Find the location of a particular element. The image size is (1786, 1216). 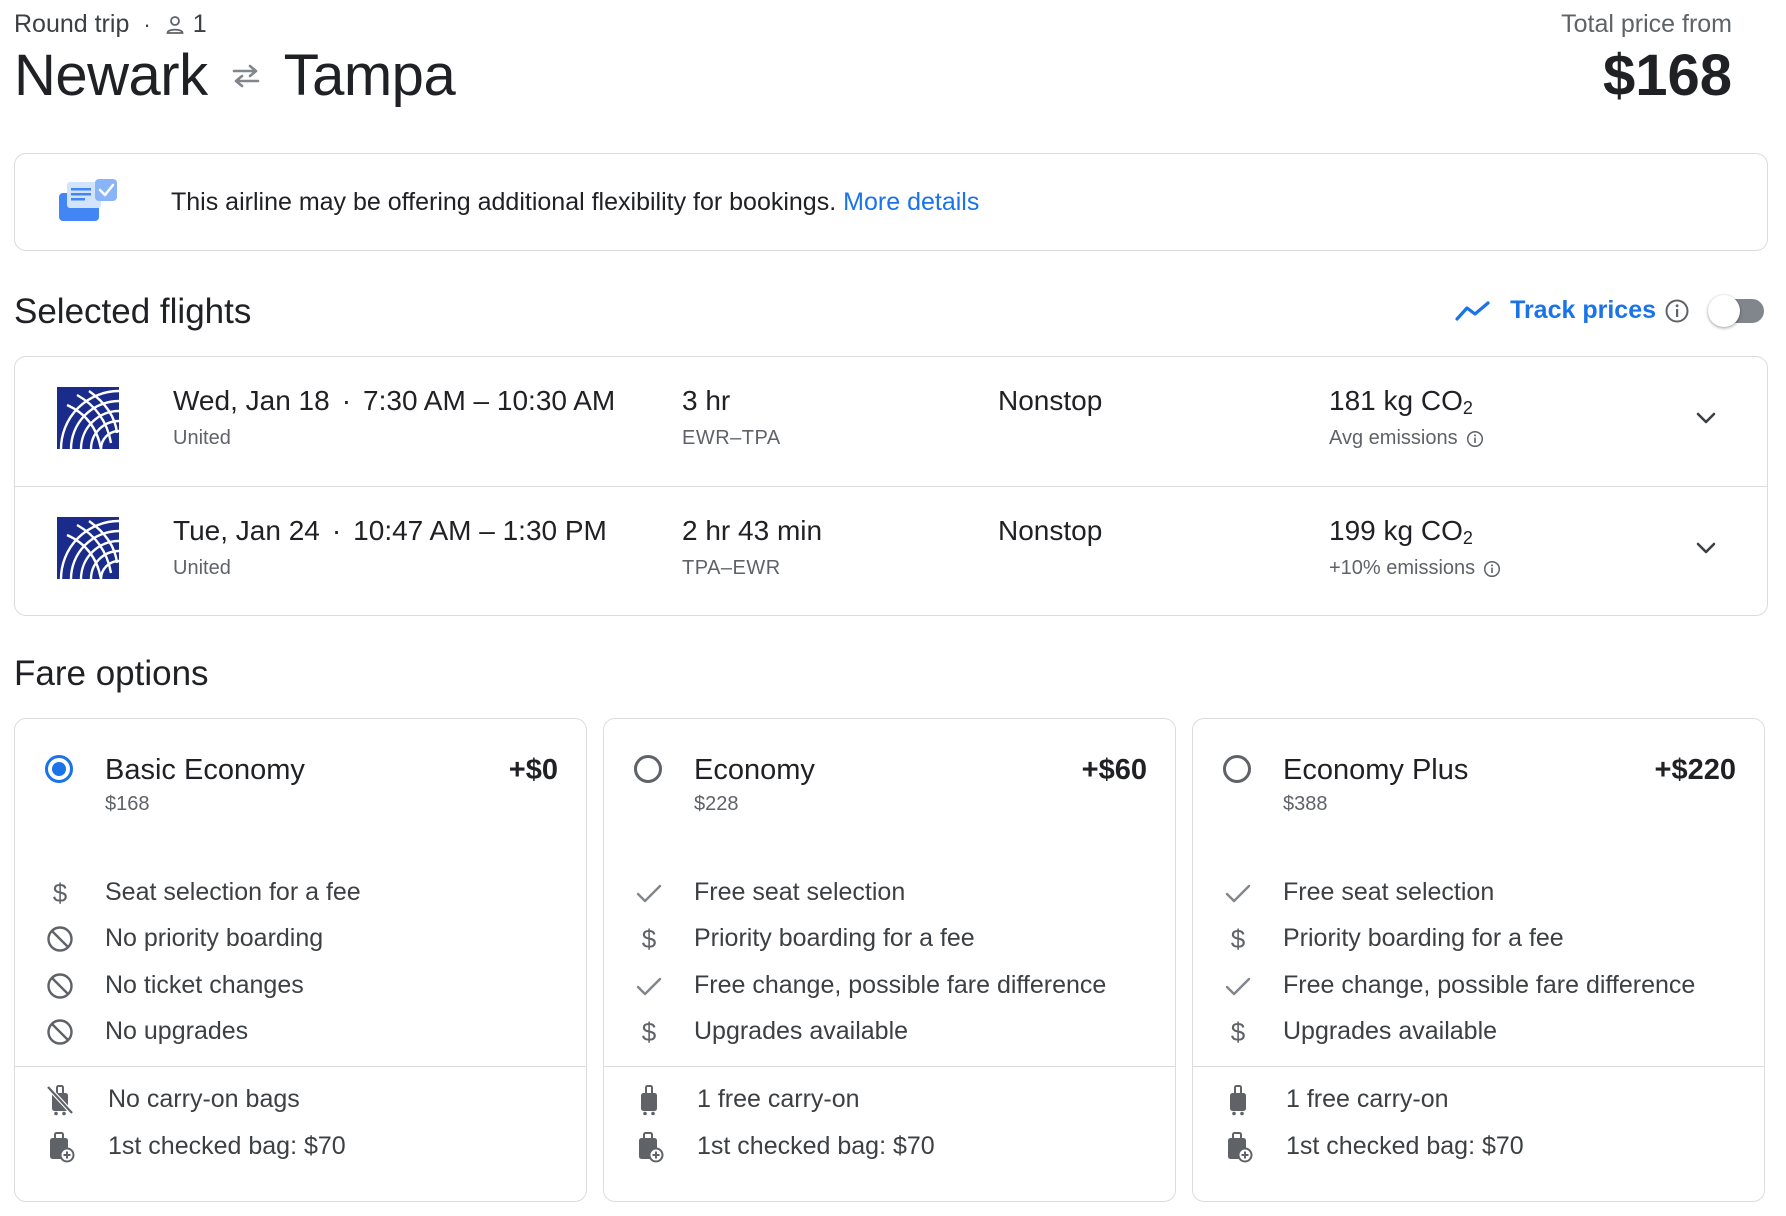

flight-times: 7:30 AM – 10:30 AM is located at coordinates (489, 400).